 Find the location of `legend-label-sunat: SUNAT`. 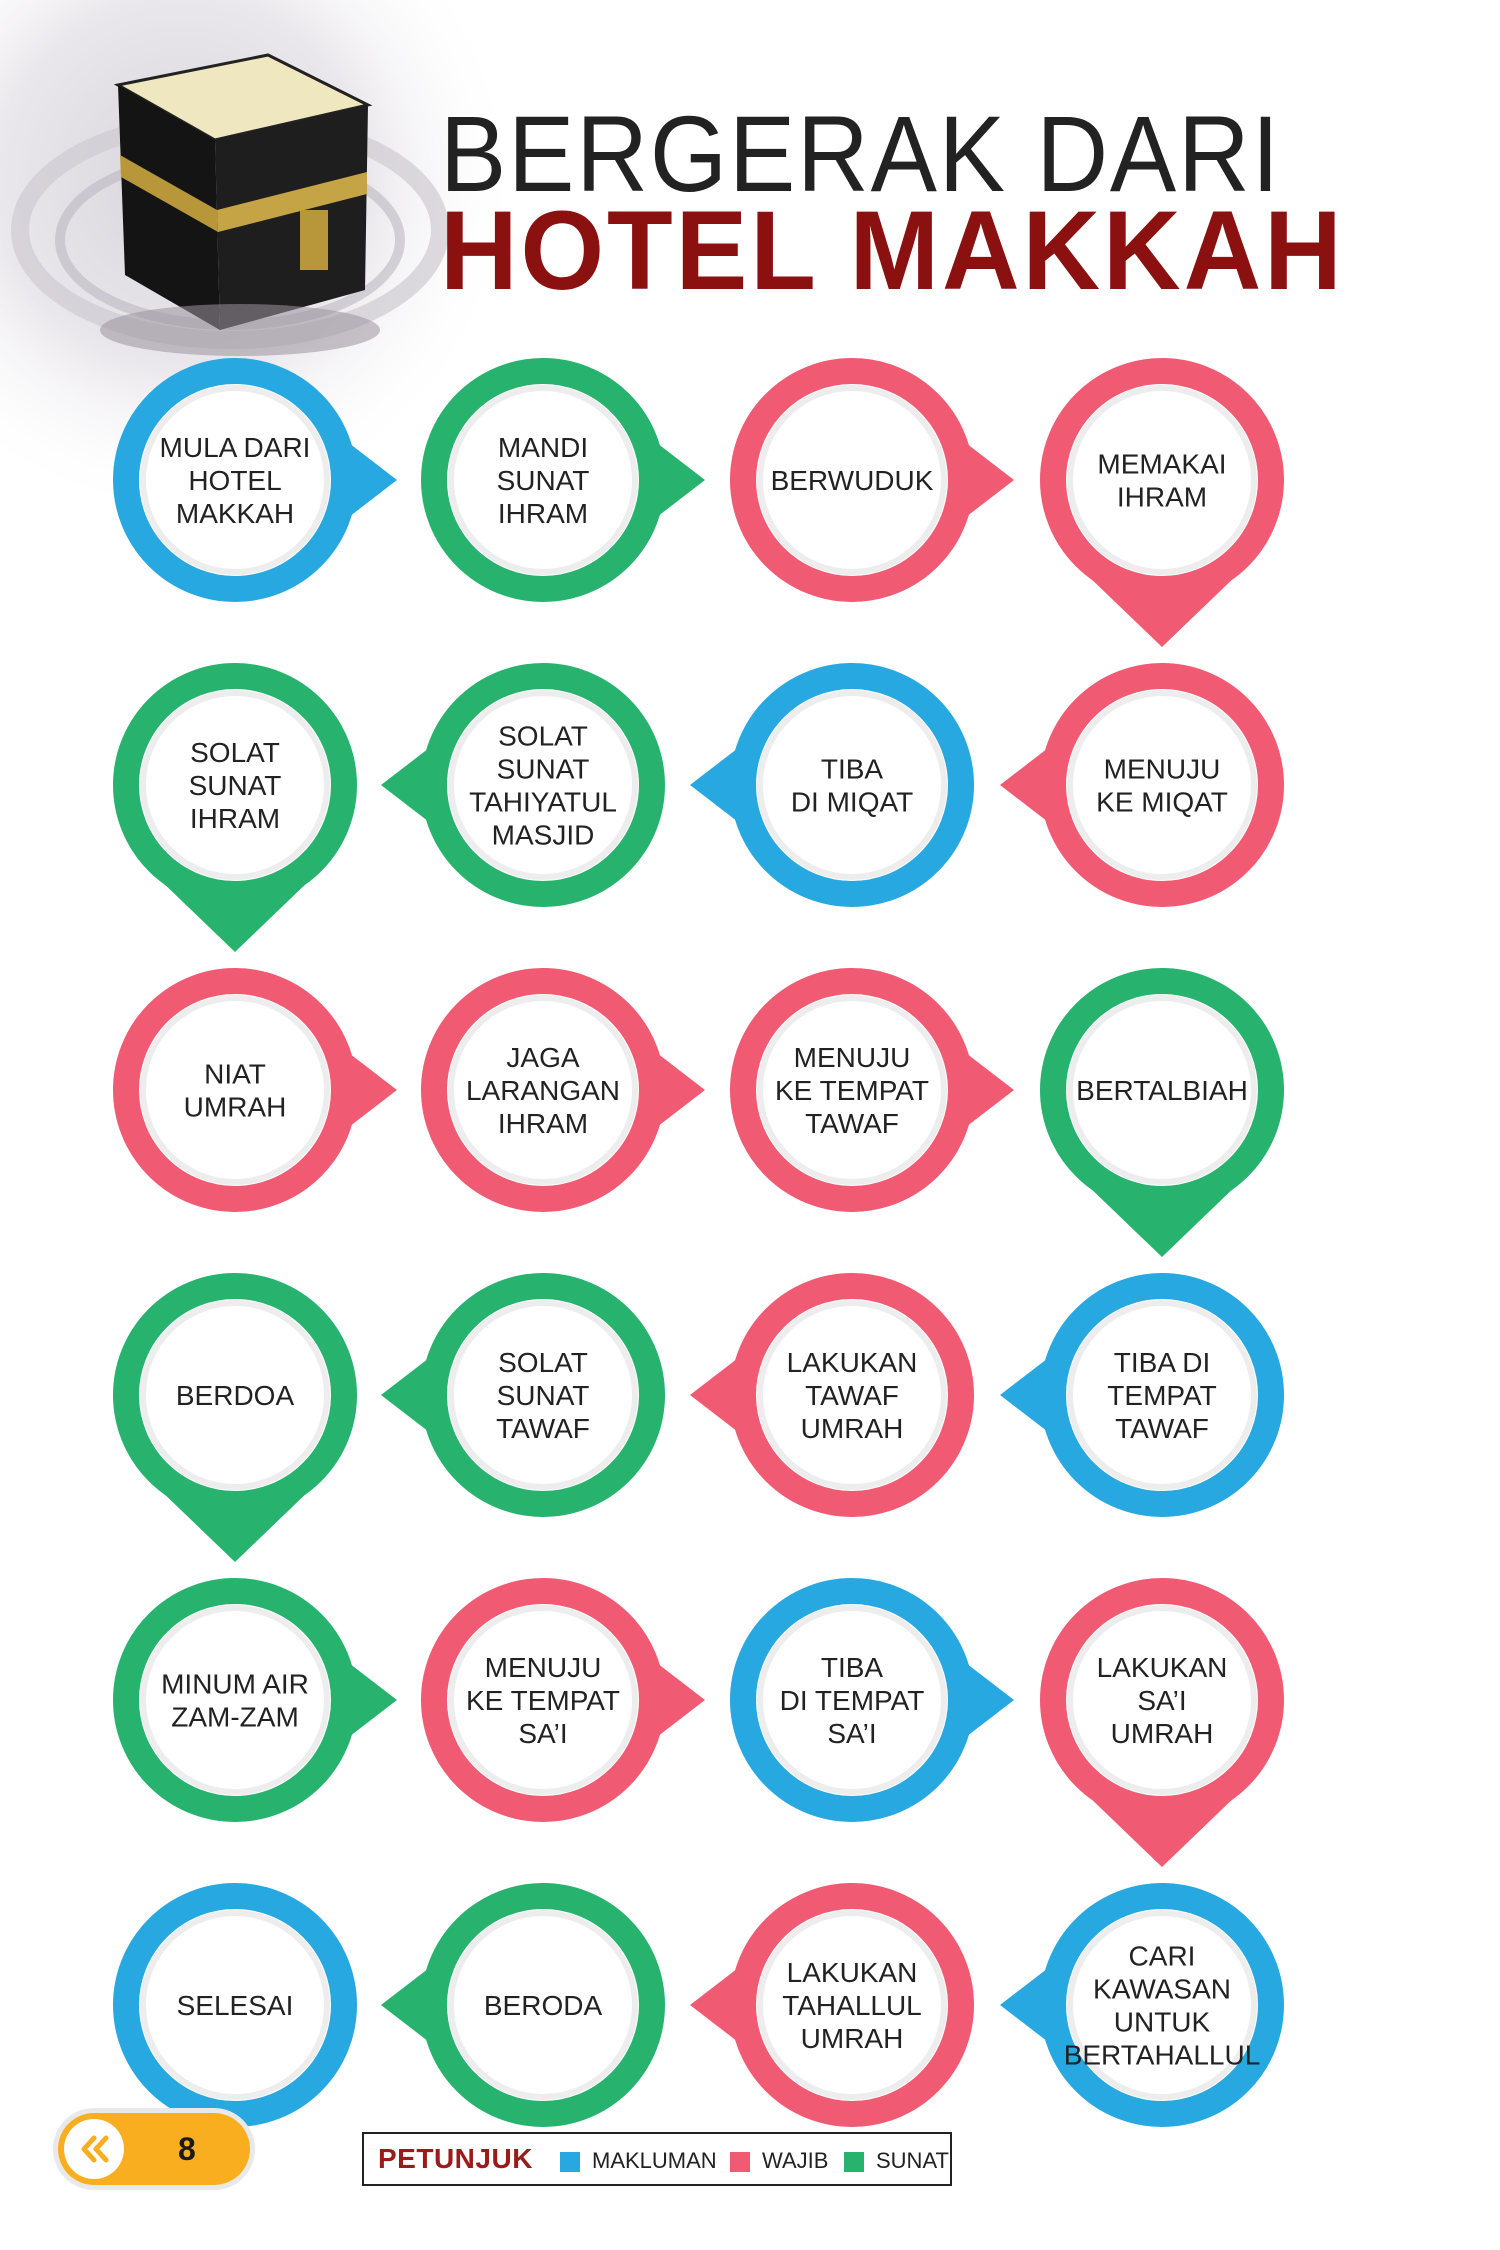

legend-label-sunat: SUNAT is located at coordinates (912, 2160).